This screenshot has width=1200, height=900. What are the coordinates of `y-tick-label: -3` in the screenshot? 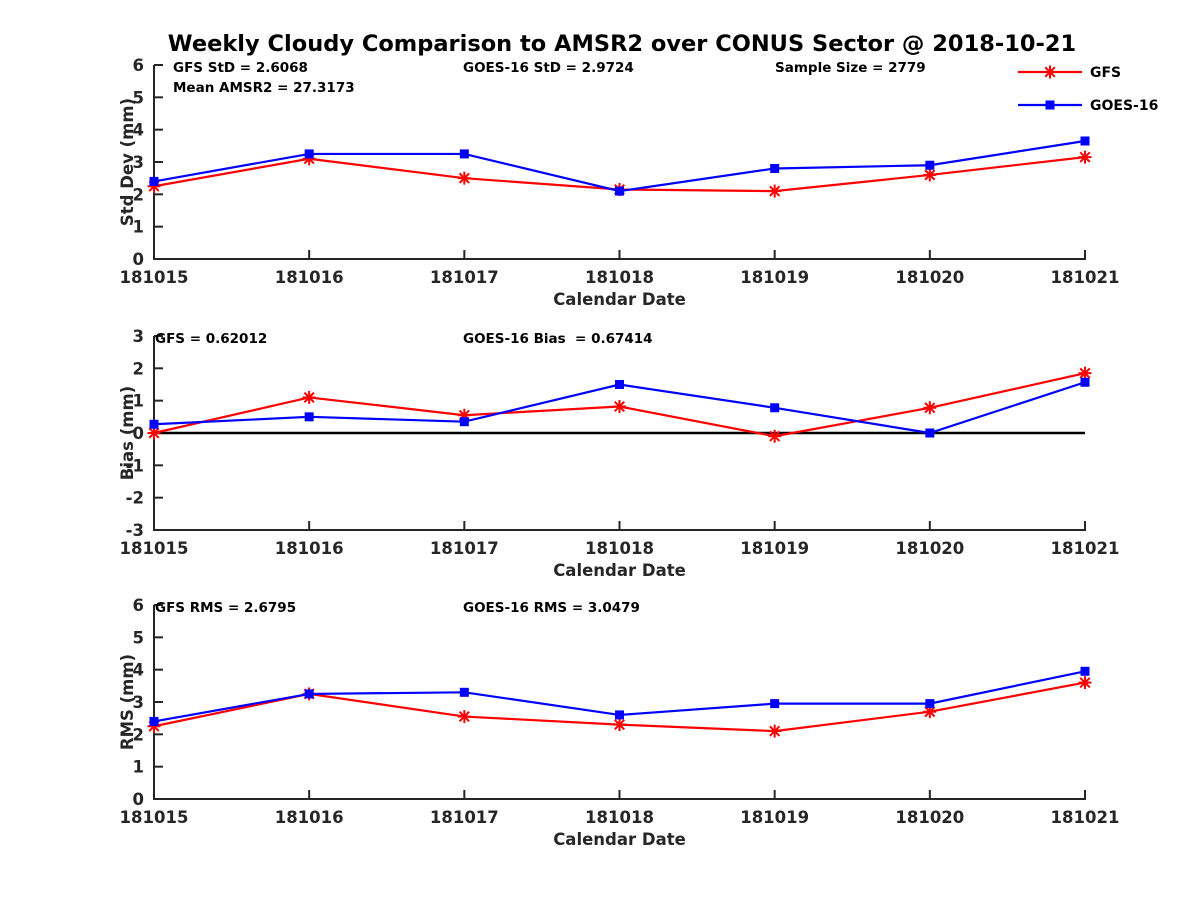 It's located at (135, 530).